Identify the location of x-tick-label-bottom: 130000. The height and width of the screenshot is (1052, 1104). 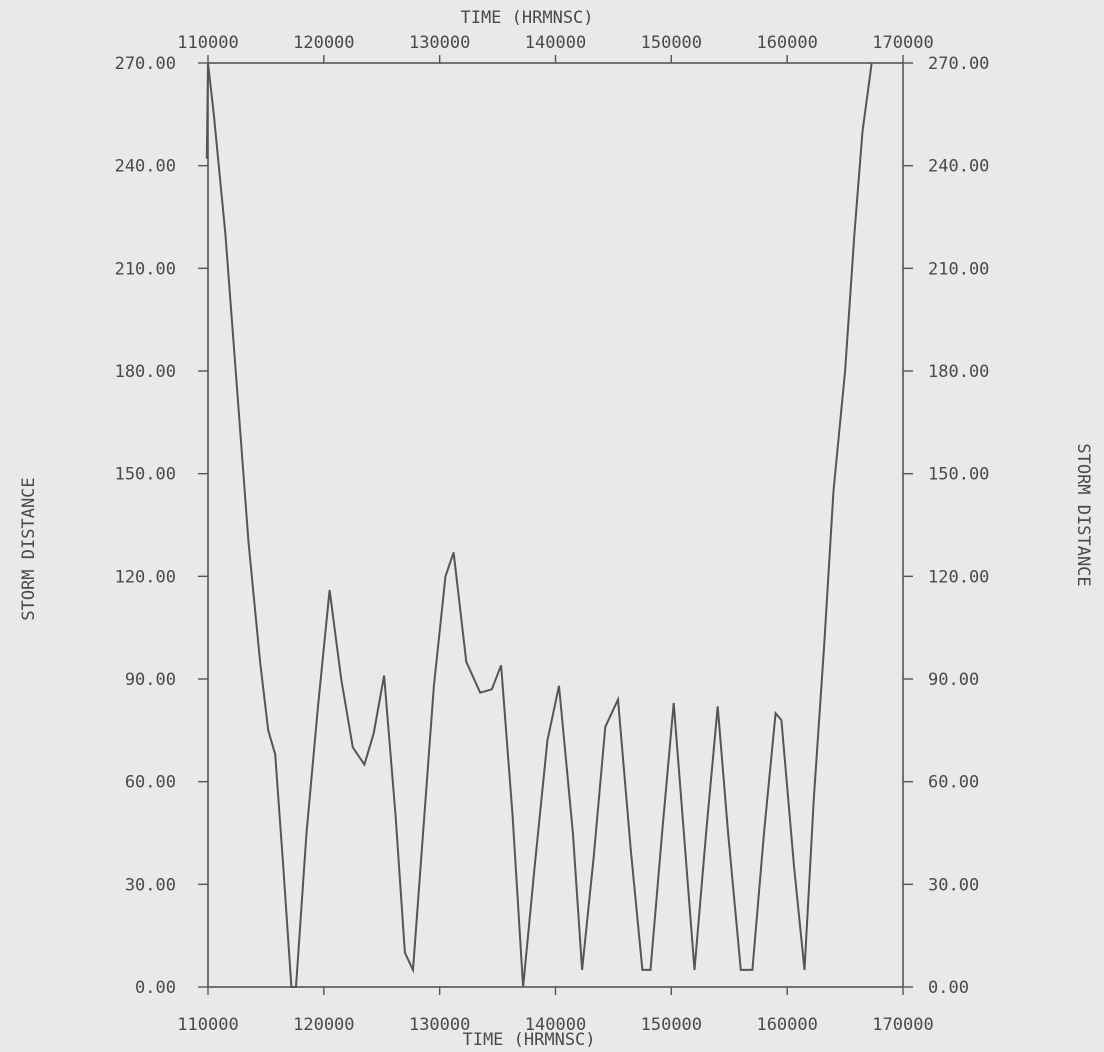
(439, 1025).